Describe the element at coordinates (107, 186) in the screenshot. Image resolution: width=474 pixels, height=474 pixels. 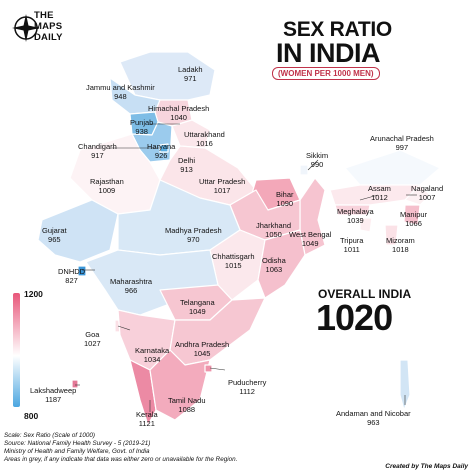
I see `label-rajasthan: Rajasthan 1009` at that location.